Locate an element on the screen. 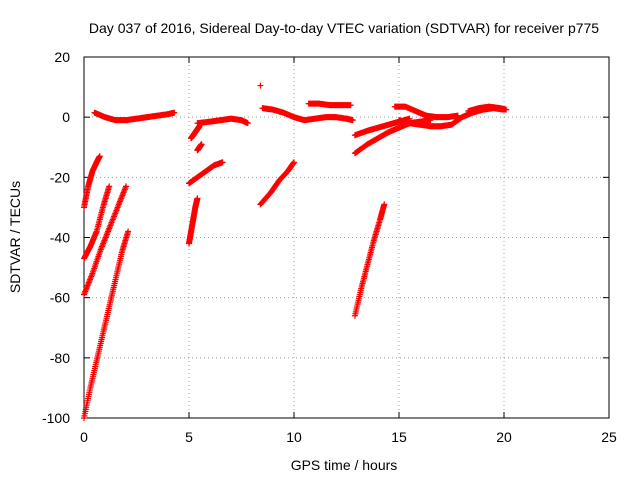 The image size is (640, 480). x-axis-label: GPS time / hours is located at coordinates (344, 465).